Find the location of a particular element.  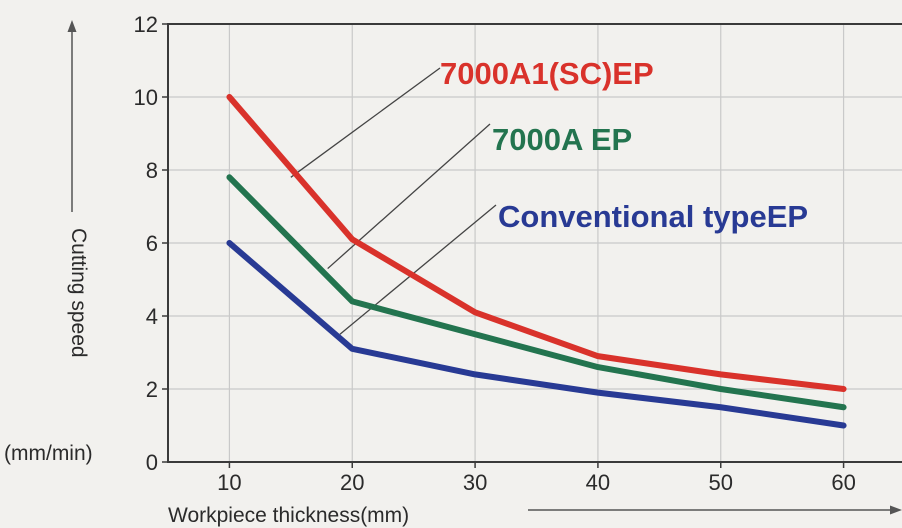

series-label: Conventional typeEP is located at coordinates (653, 216).